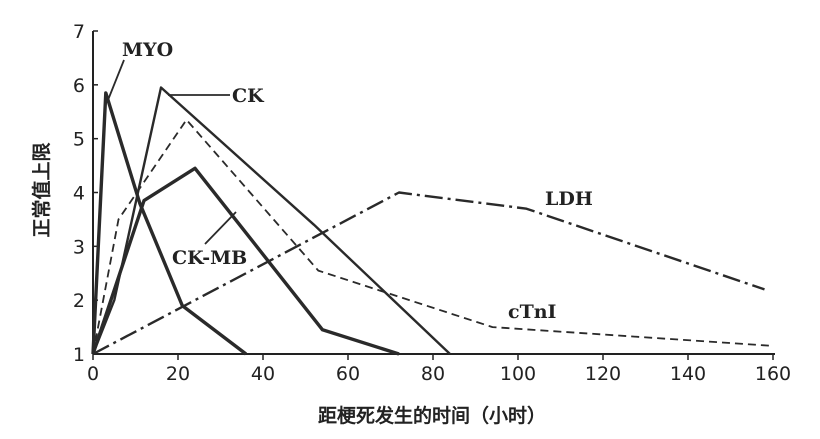  I want to click on y-axis-title: 正常值上限, so click(41, 189).